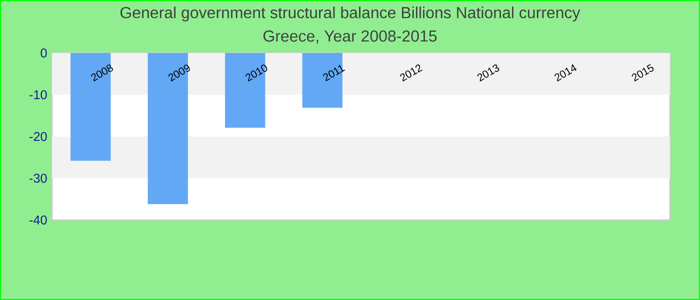 Image resolution: width=700 pixels, height=300 pixels. What do you see at coordinates (565, 73) in the screenshot?
I see `x-tick-label: 2014` at bounding box center [565, 73].